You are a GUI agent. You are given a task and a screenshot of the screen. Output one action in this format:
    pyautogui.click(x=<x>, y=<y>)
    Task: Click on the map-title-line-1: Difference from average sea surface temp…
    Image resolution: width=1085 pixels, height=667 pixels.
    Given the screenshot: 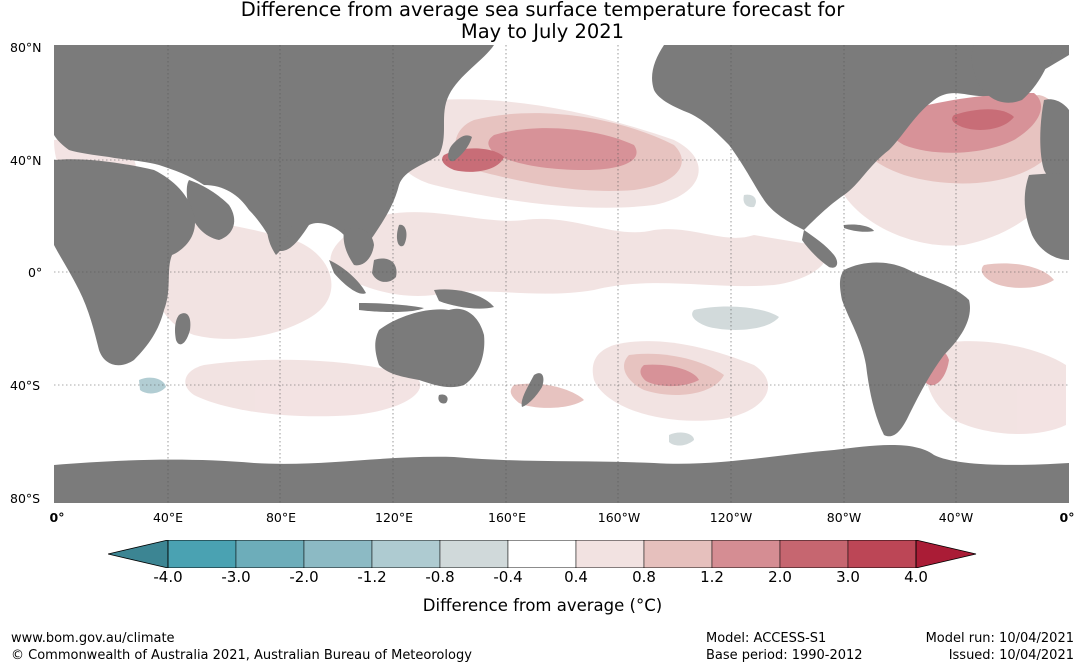 What is the action you would take?
    pyautogui.click(x=542, y=10)
    